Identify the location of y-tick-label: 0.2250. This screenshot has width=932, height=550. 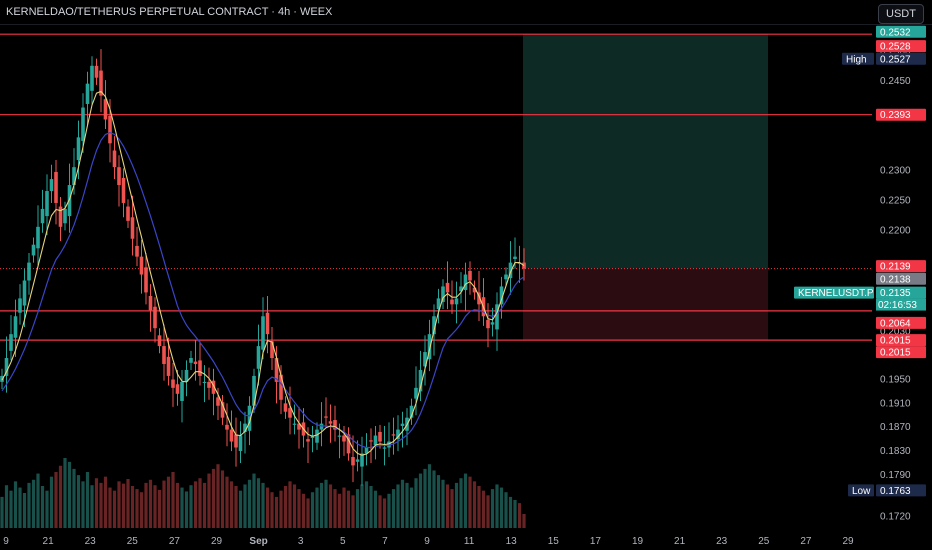
(895, 200).